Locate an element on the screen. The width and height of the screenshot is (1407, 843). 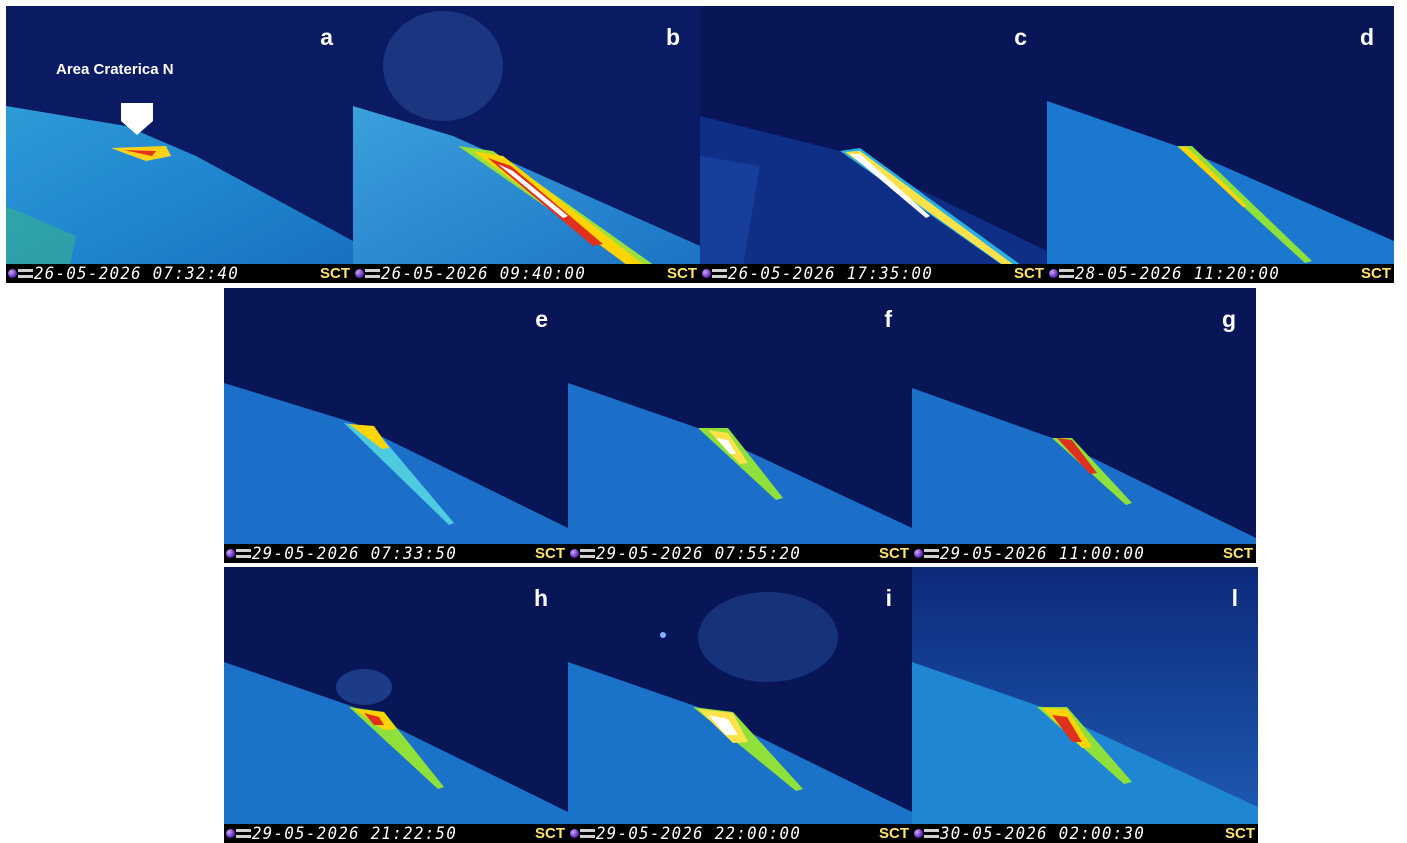
thermal-panel-c: c 26-05-2026 17:35:00 SCT is located at coordinates (873, 144).